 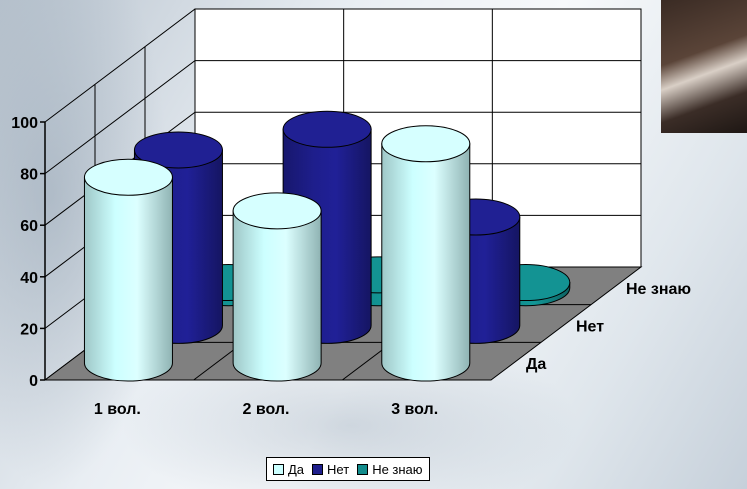 I want to click on x-category-label: 2 вол., so click(x=266, y=409).